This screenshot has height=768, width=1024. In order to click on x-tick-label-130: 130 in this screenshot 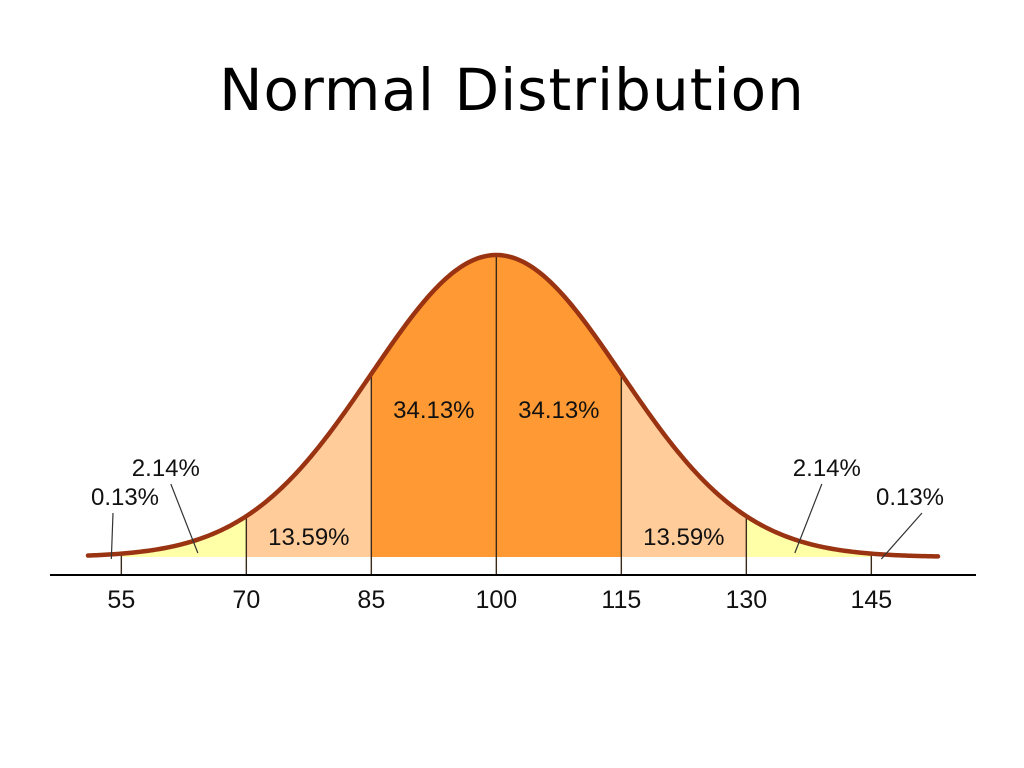, I will do `click(746, 600)`.